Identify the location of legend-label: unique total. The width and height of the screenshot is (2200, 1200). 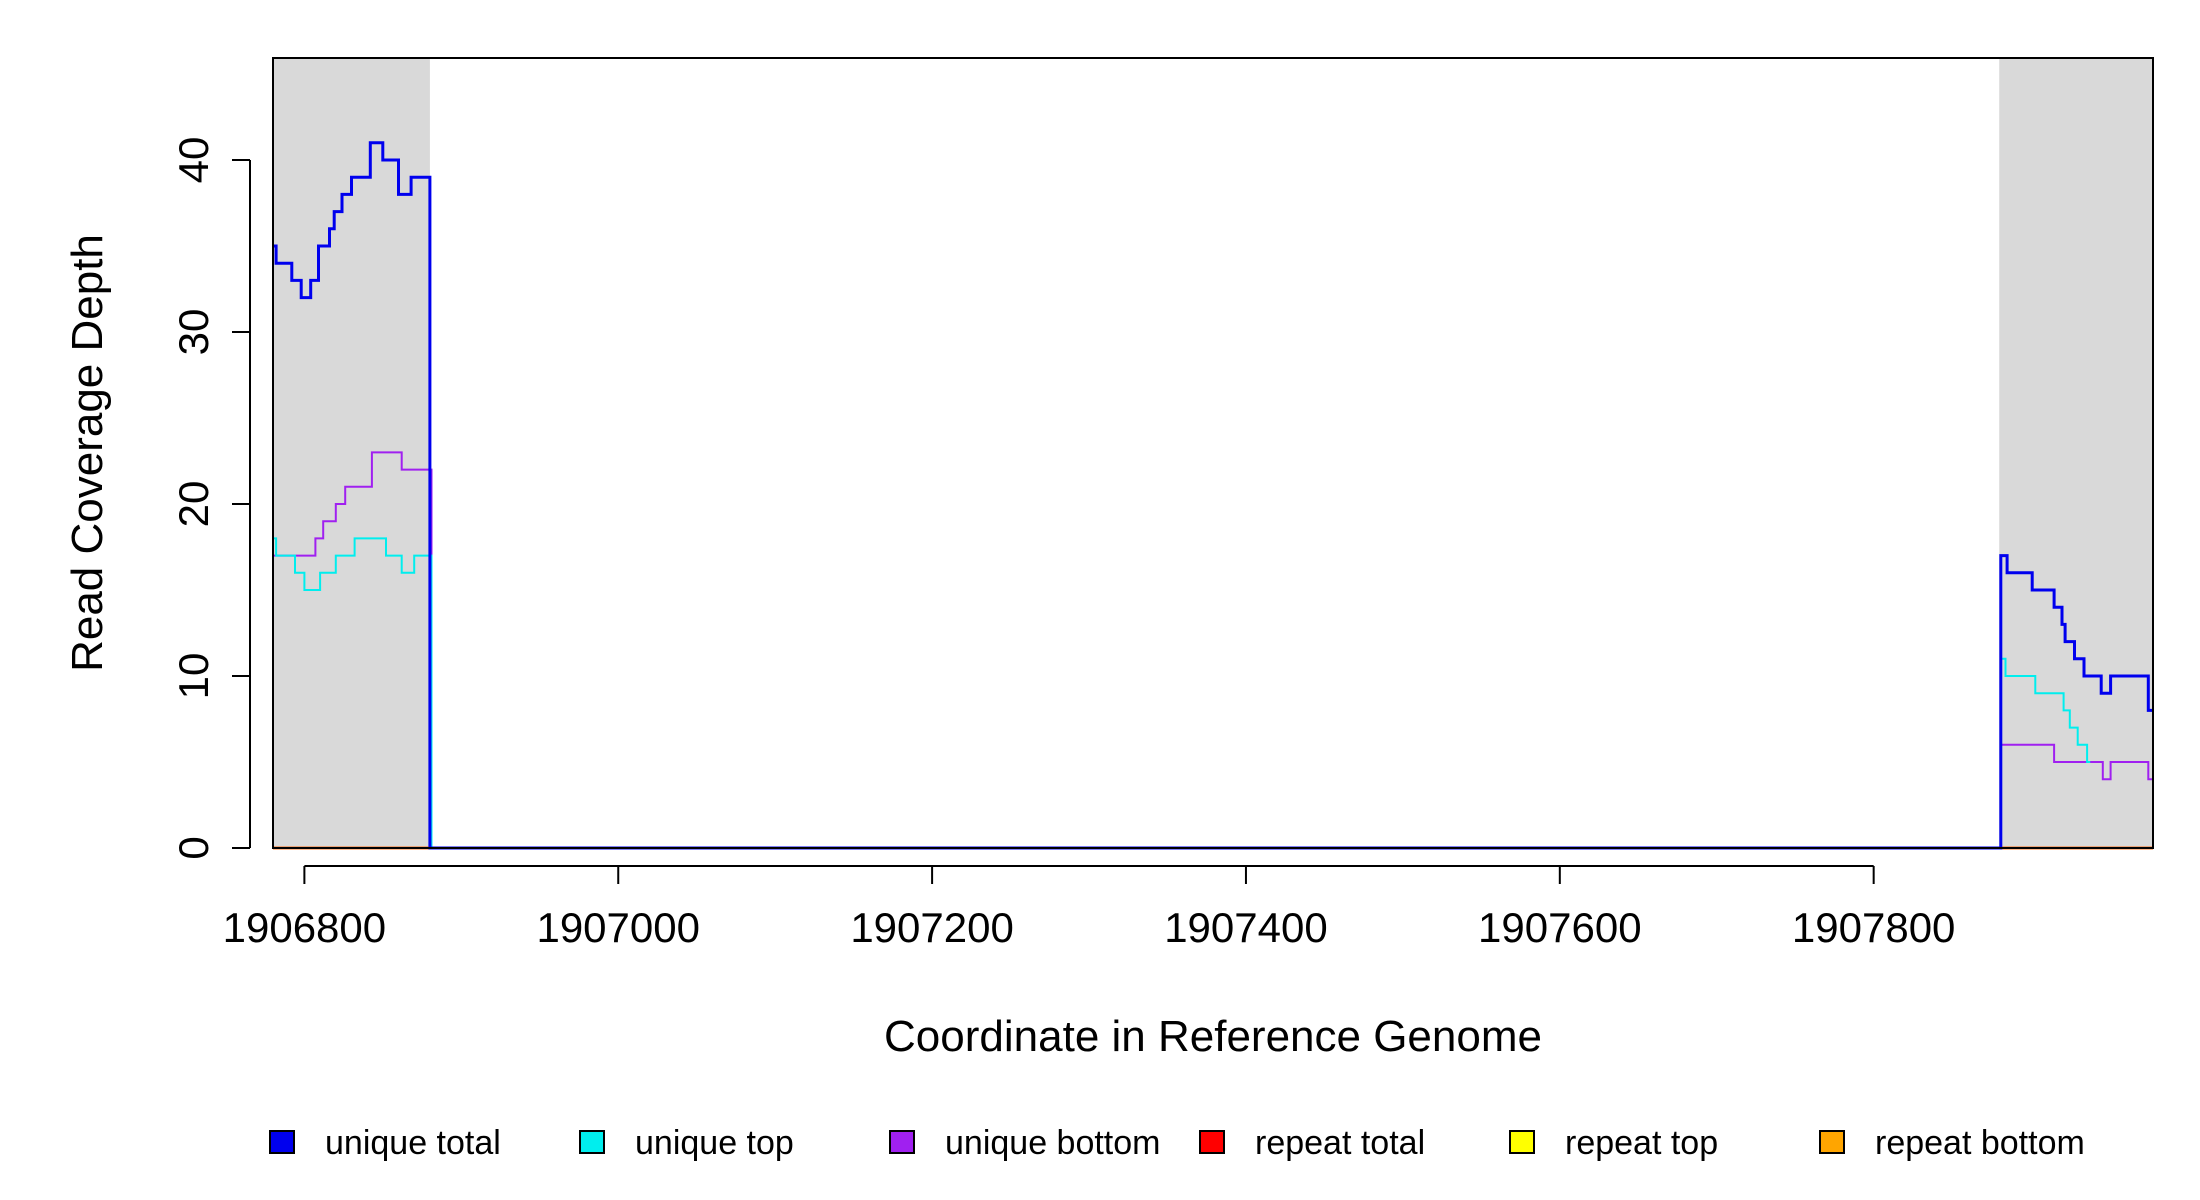
(413, 1143).